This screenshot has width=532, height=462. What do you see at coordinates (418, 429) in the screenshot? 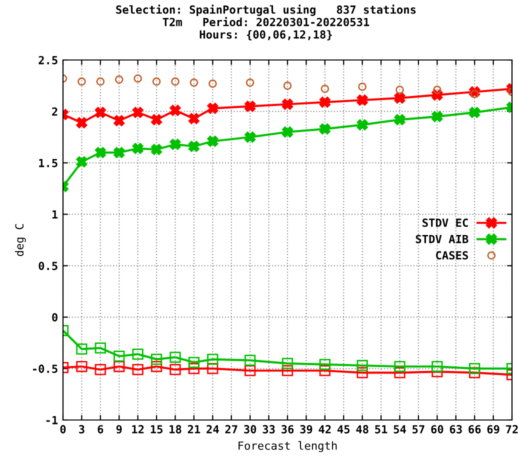
I see `x-tick-label: 57` at bounding box center [418, 429].